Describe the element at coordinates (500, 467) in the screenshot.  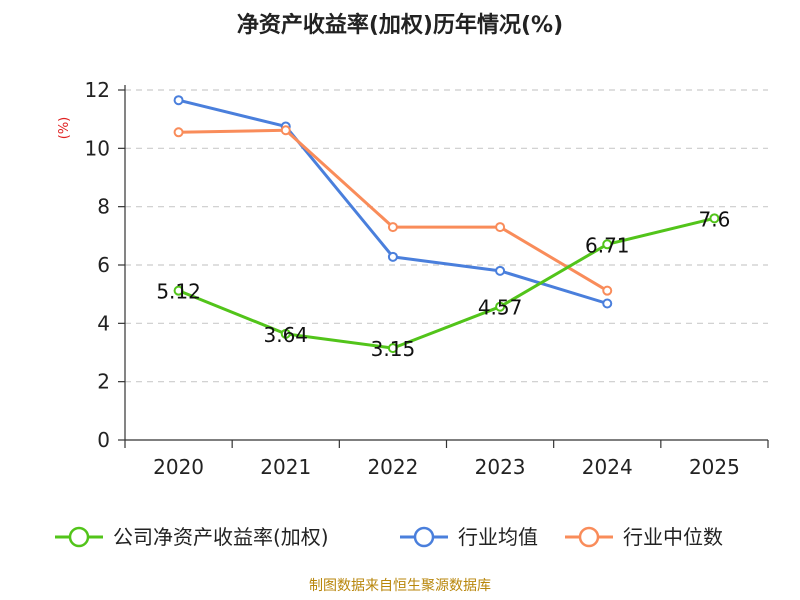
I see `x-tick-label: 2023` at that location.